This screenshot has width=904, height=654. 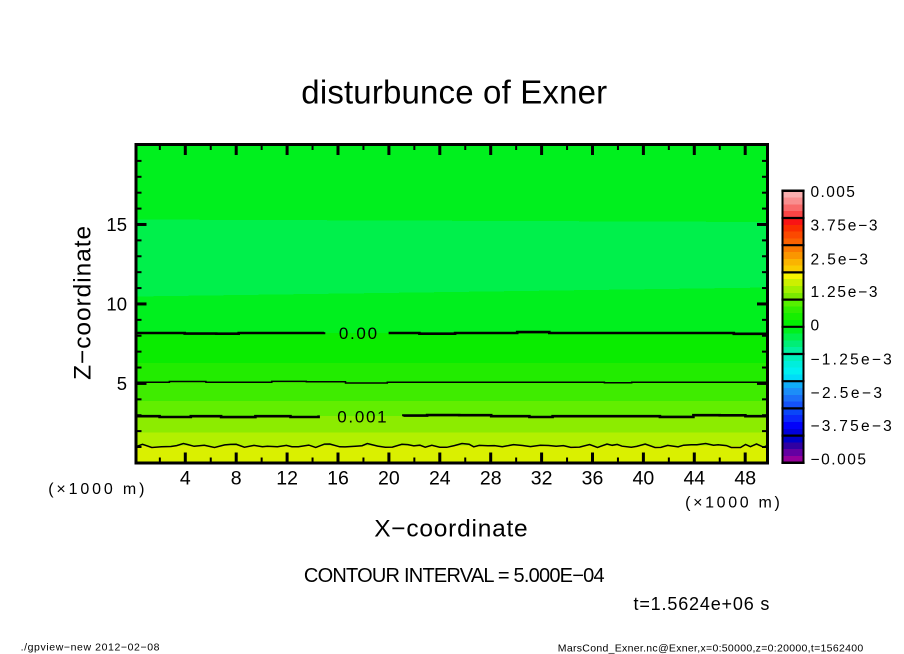 I want to click on svg-text: 32, so click(x=542, y=479).